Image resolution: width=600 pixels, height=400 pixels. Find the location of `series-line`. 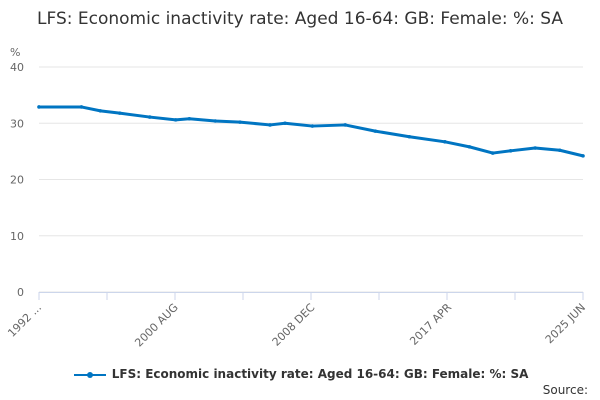

series-line is located at coordinates (311, 131).